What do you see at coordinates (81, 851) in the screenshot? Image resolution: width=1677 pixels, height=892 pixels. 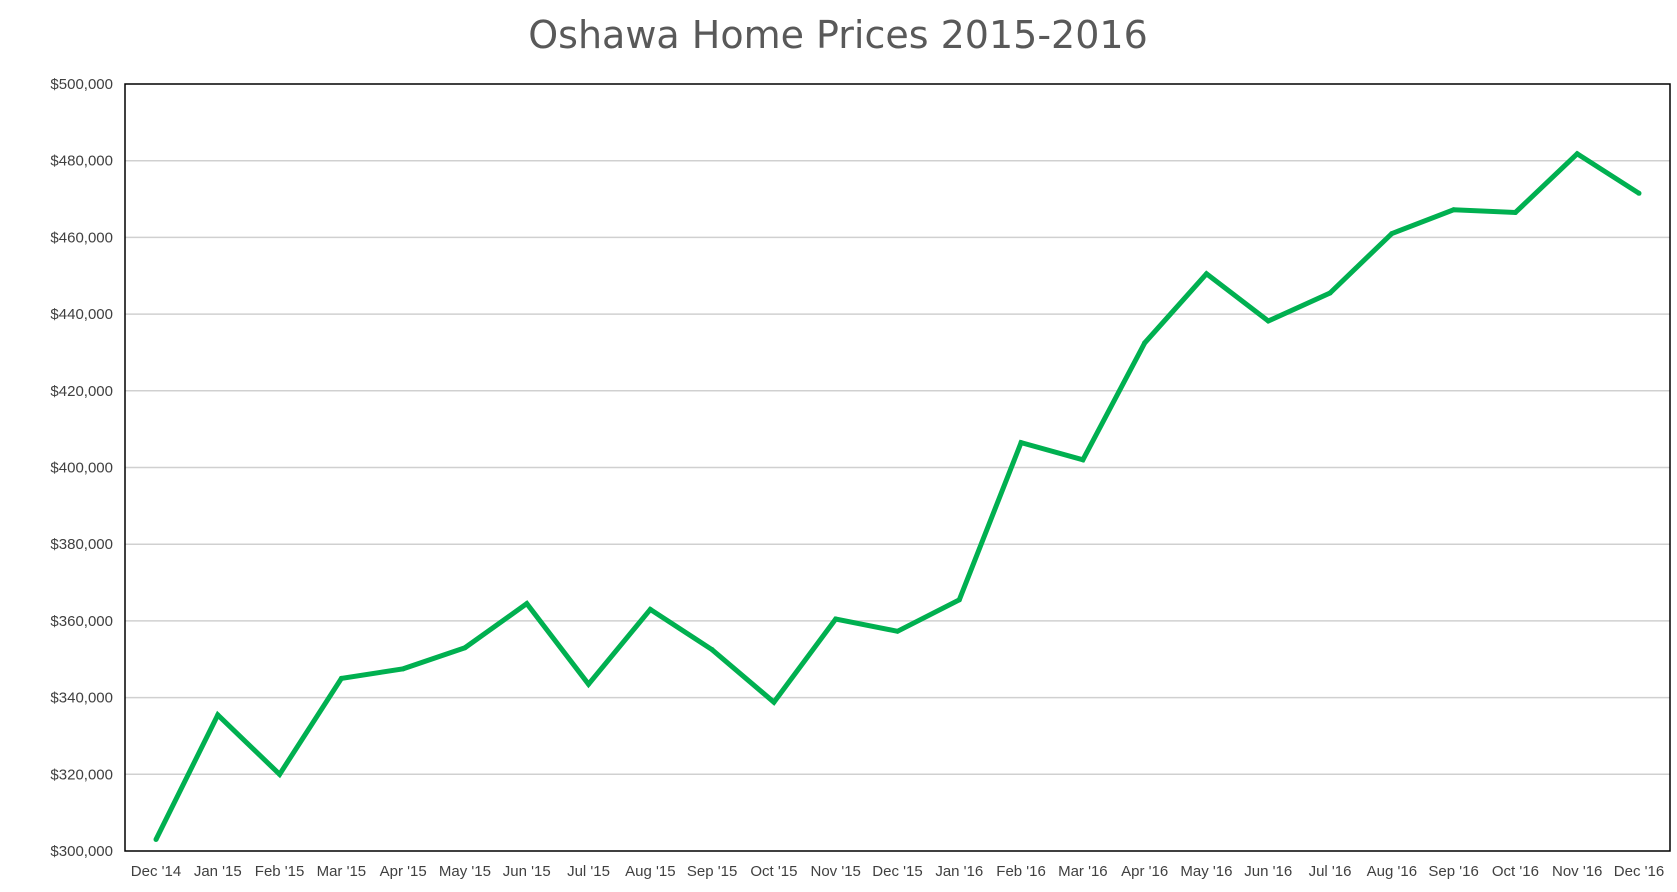 I see `y-tick-label: $300,000` at bounding box center [81, 851].